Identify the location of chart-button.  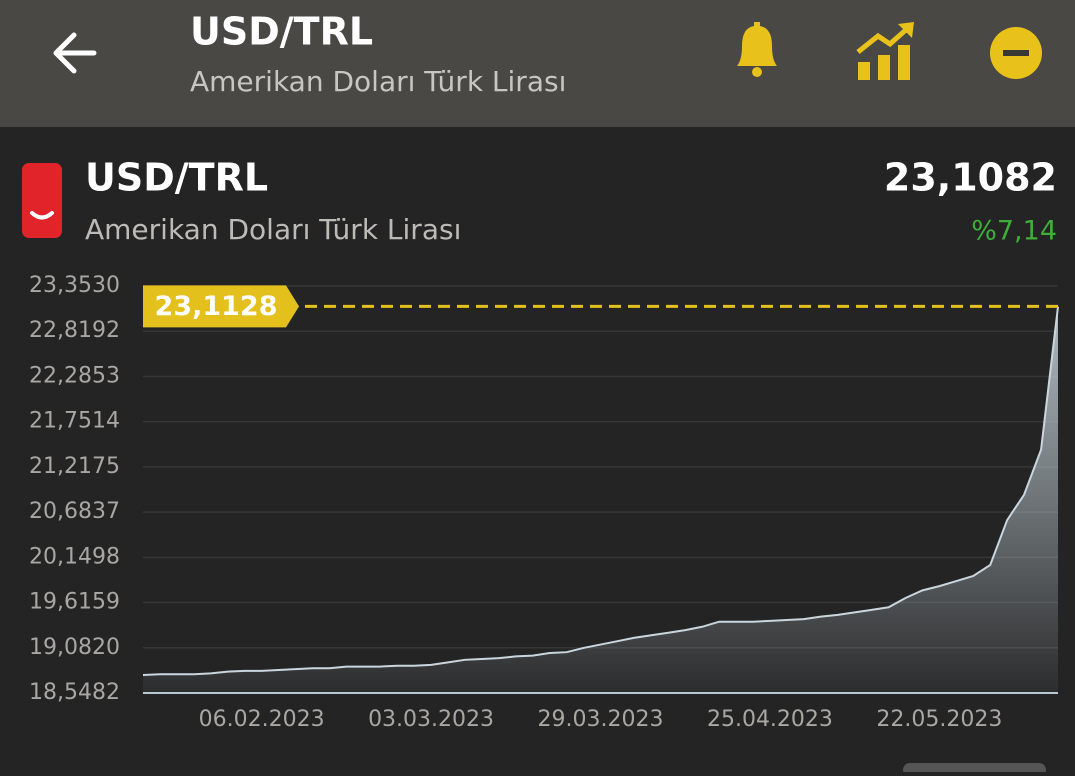
(885, 51).